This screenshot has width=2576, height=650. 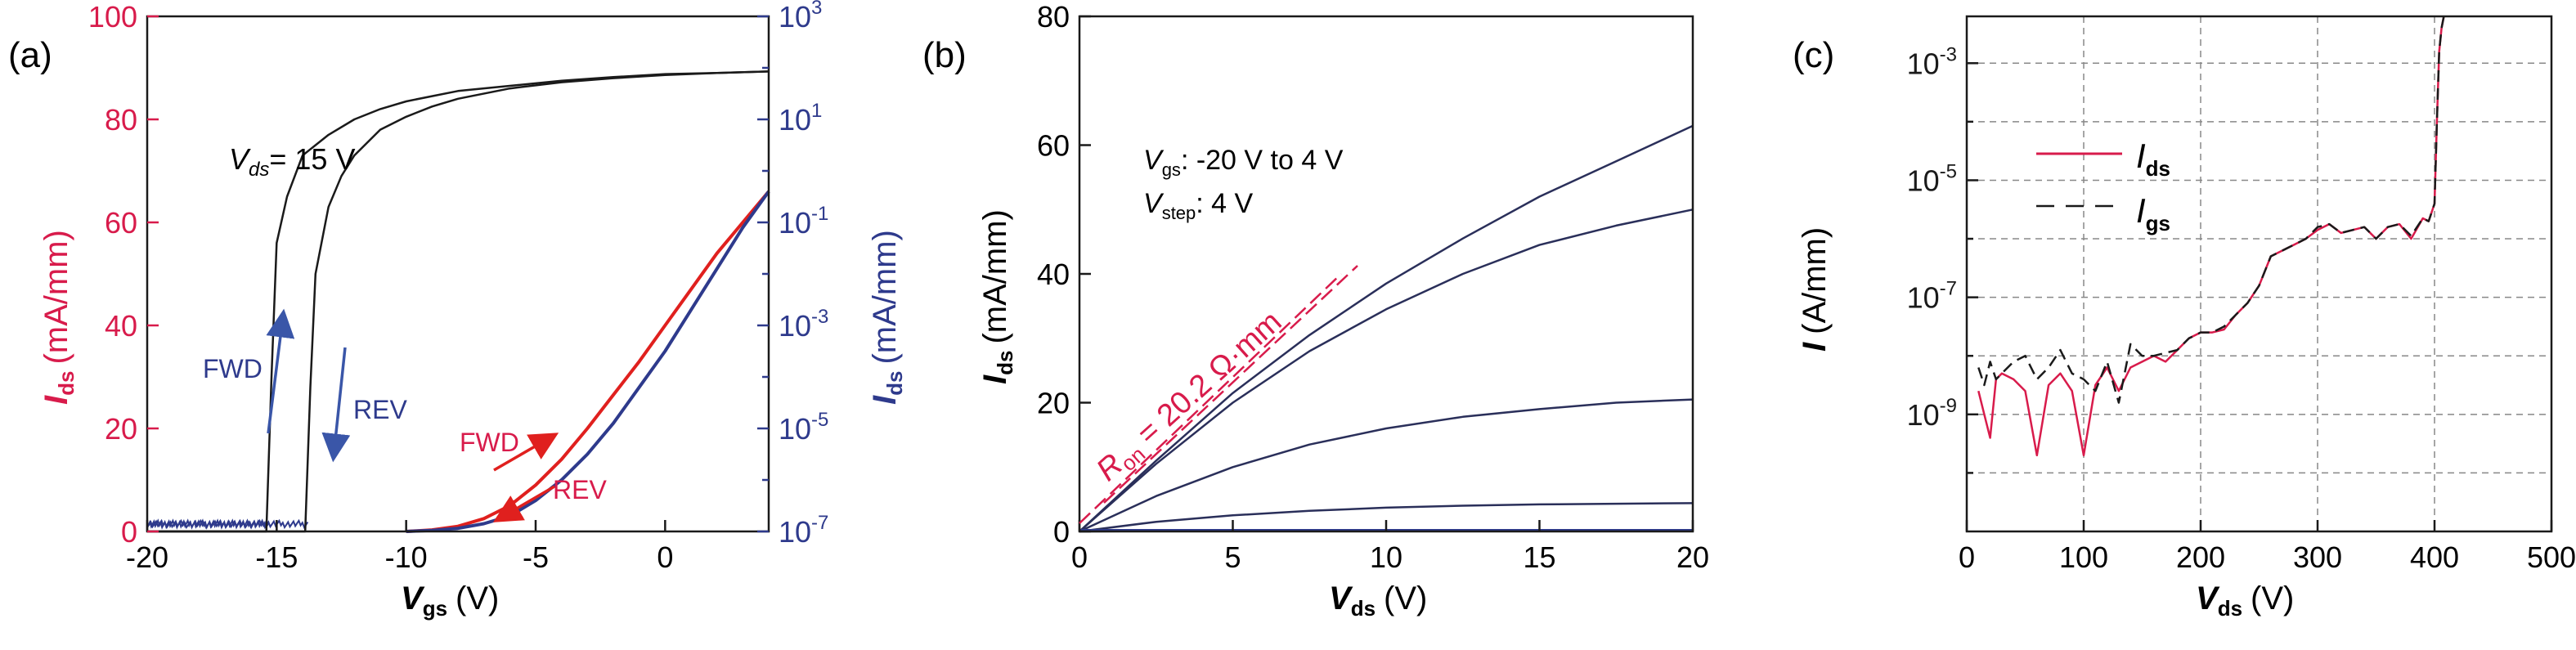 I want to click on x-tick-label-a: -5, so click(x=536, y=557).